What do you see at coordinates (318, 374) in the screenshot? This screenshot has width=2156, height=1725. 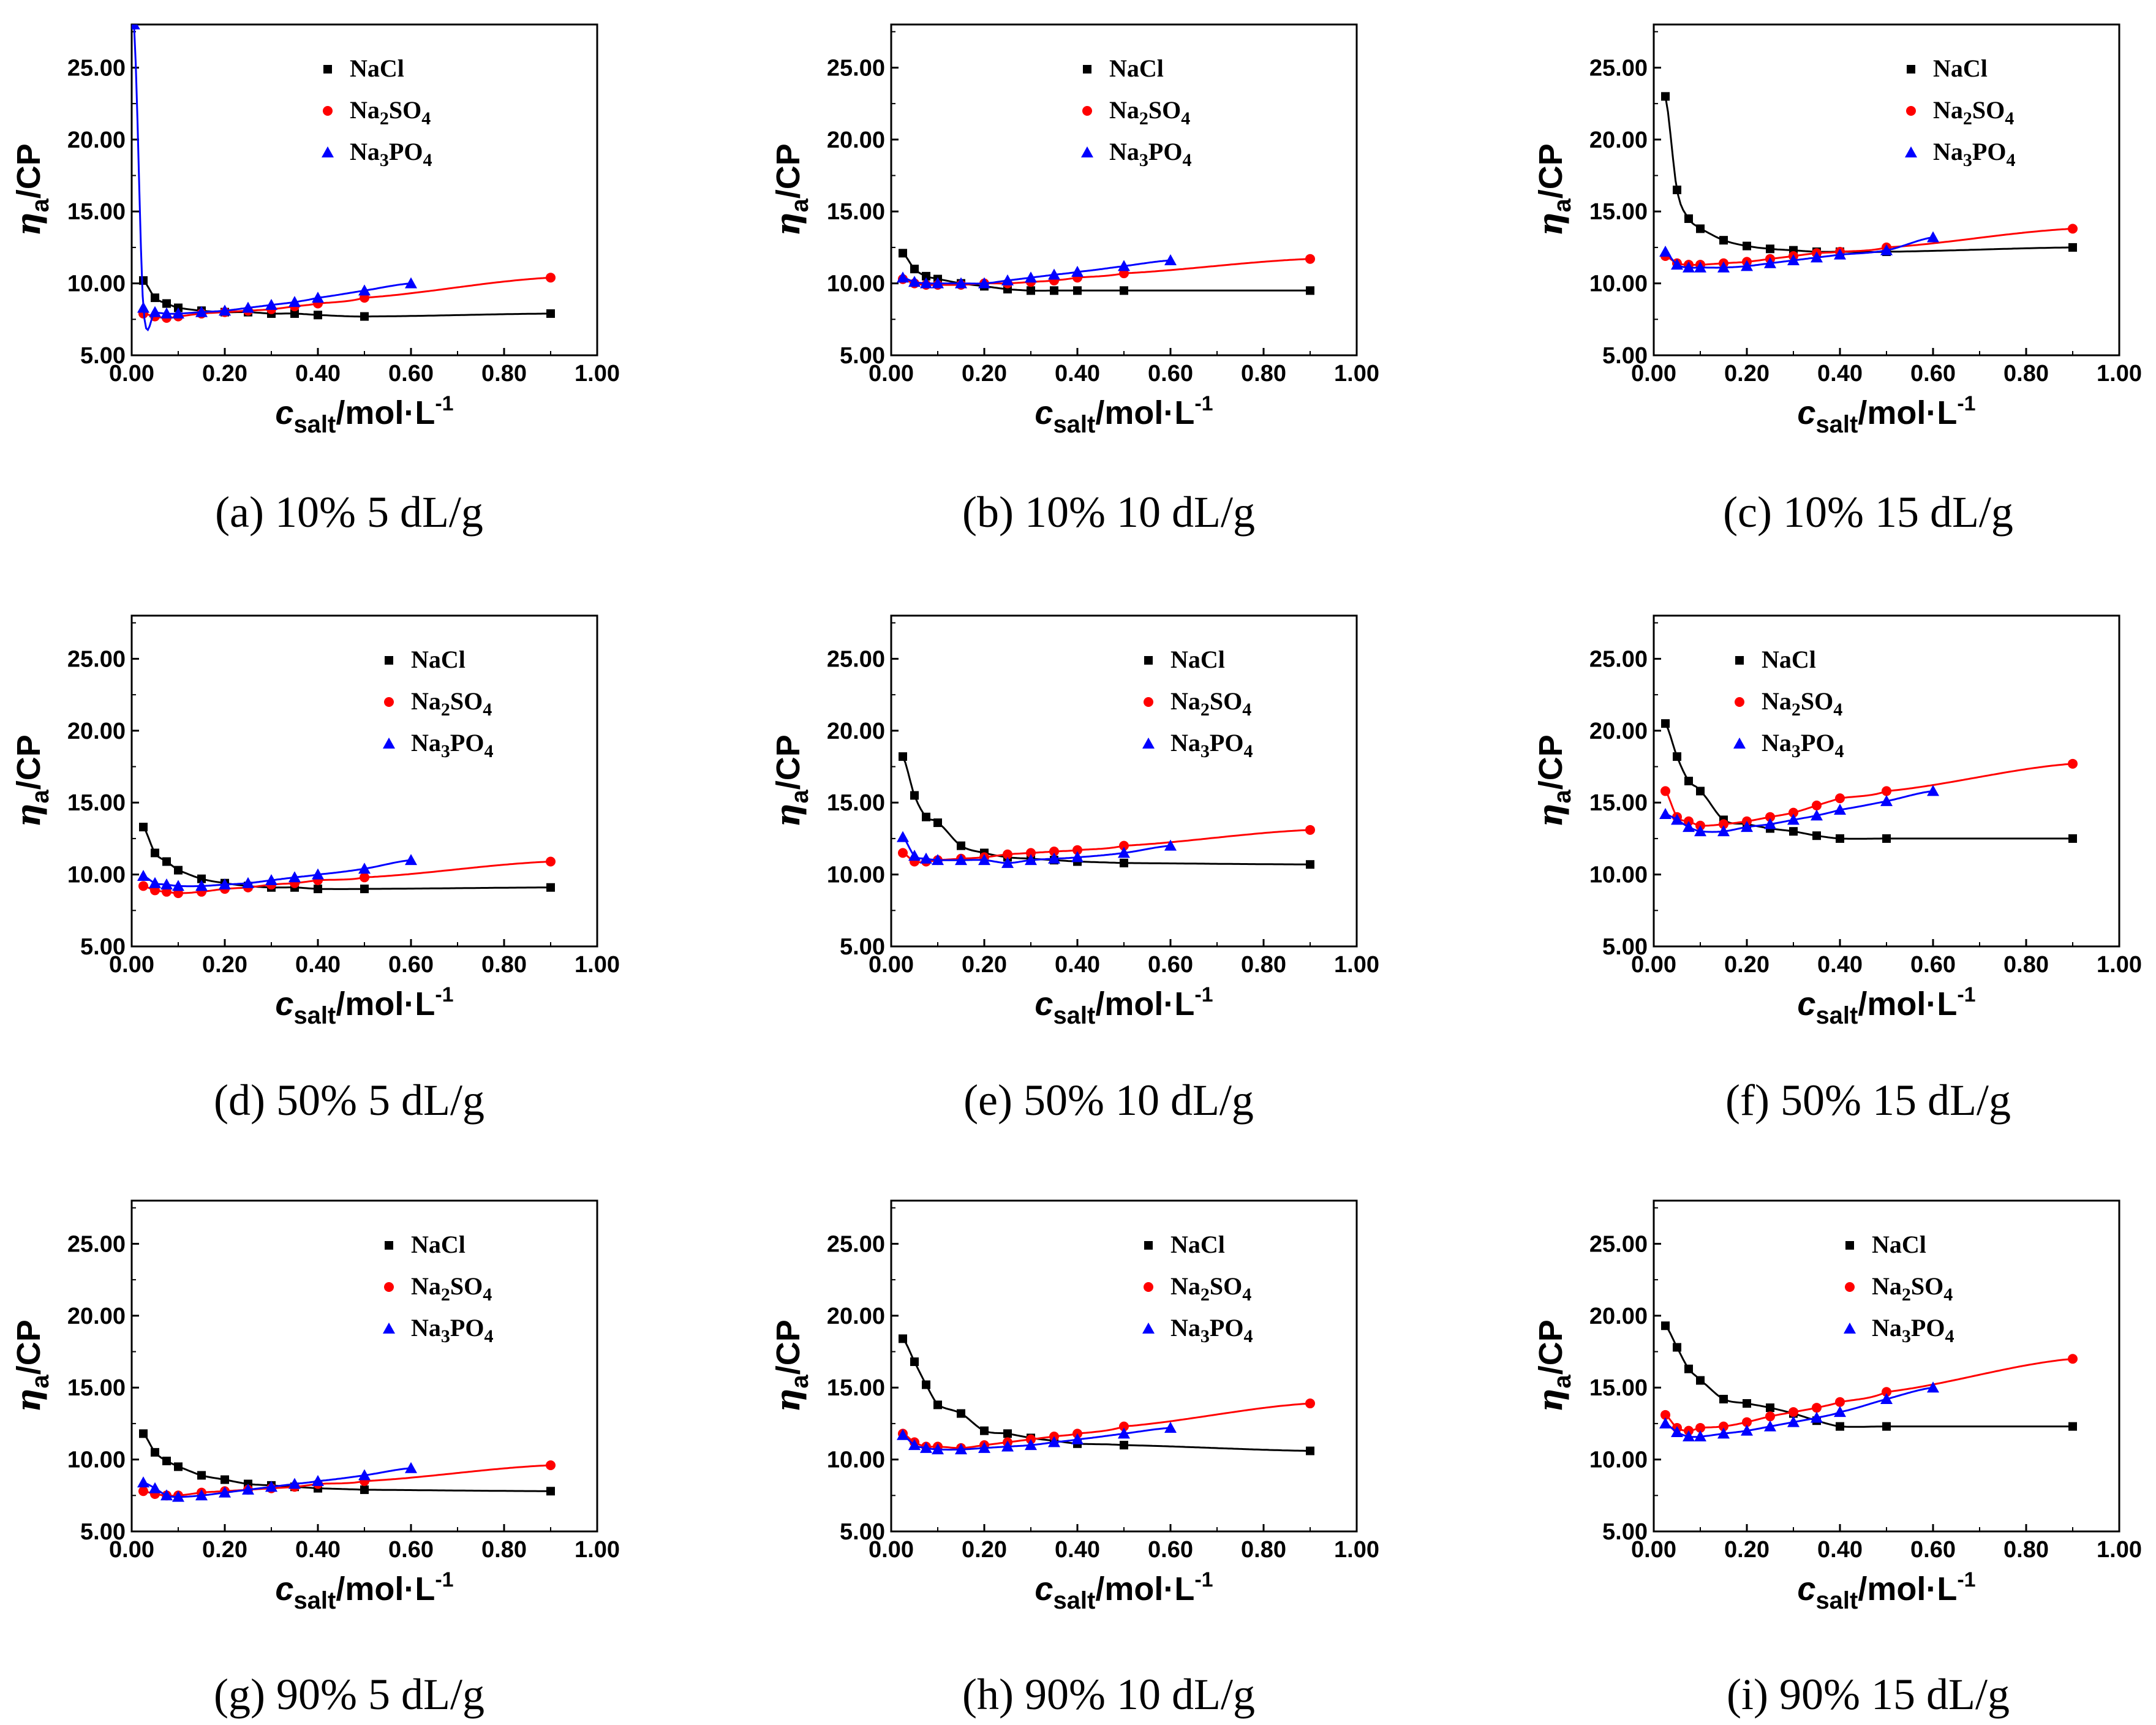 I see `x-tick-label: 0.40` at bounding box center [318, 374].